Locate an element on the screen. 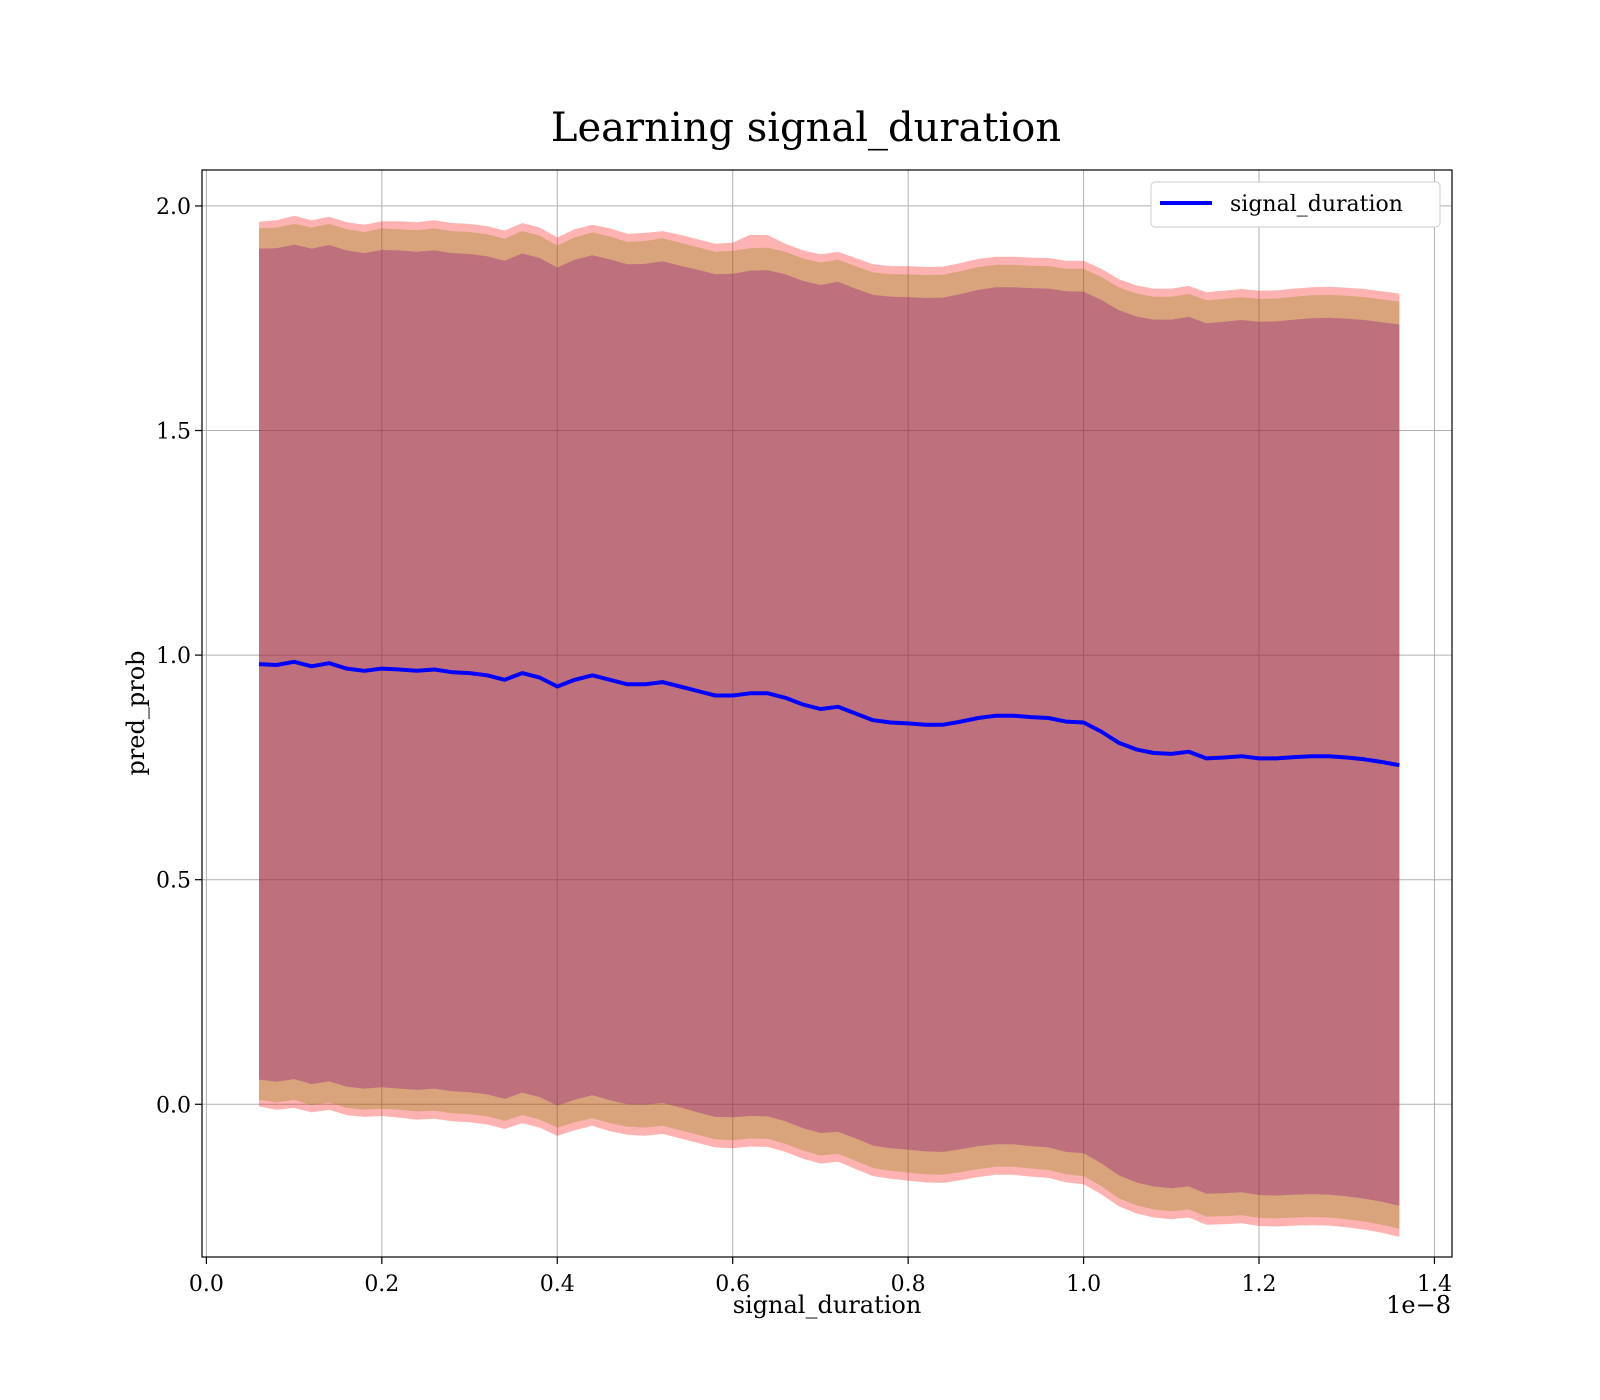 The image size is (1600, 1400). x-tick-label: 1.2 is located at coordinates (1259, 1284).